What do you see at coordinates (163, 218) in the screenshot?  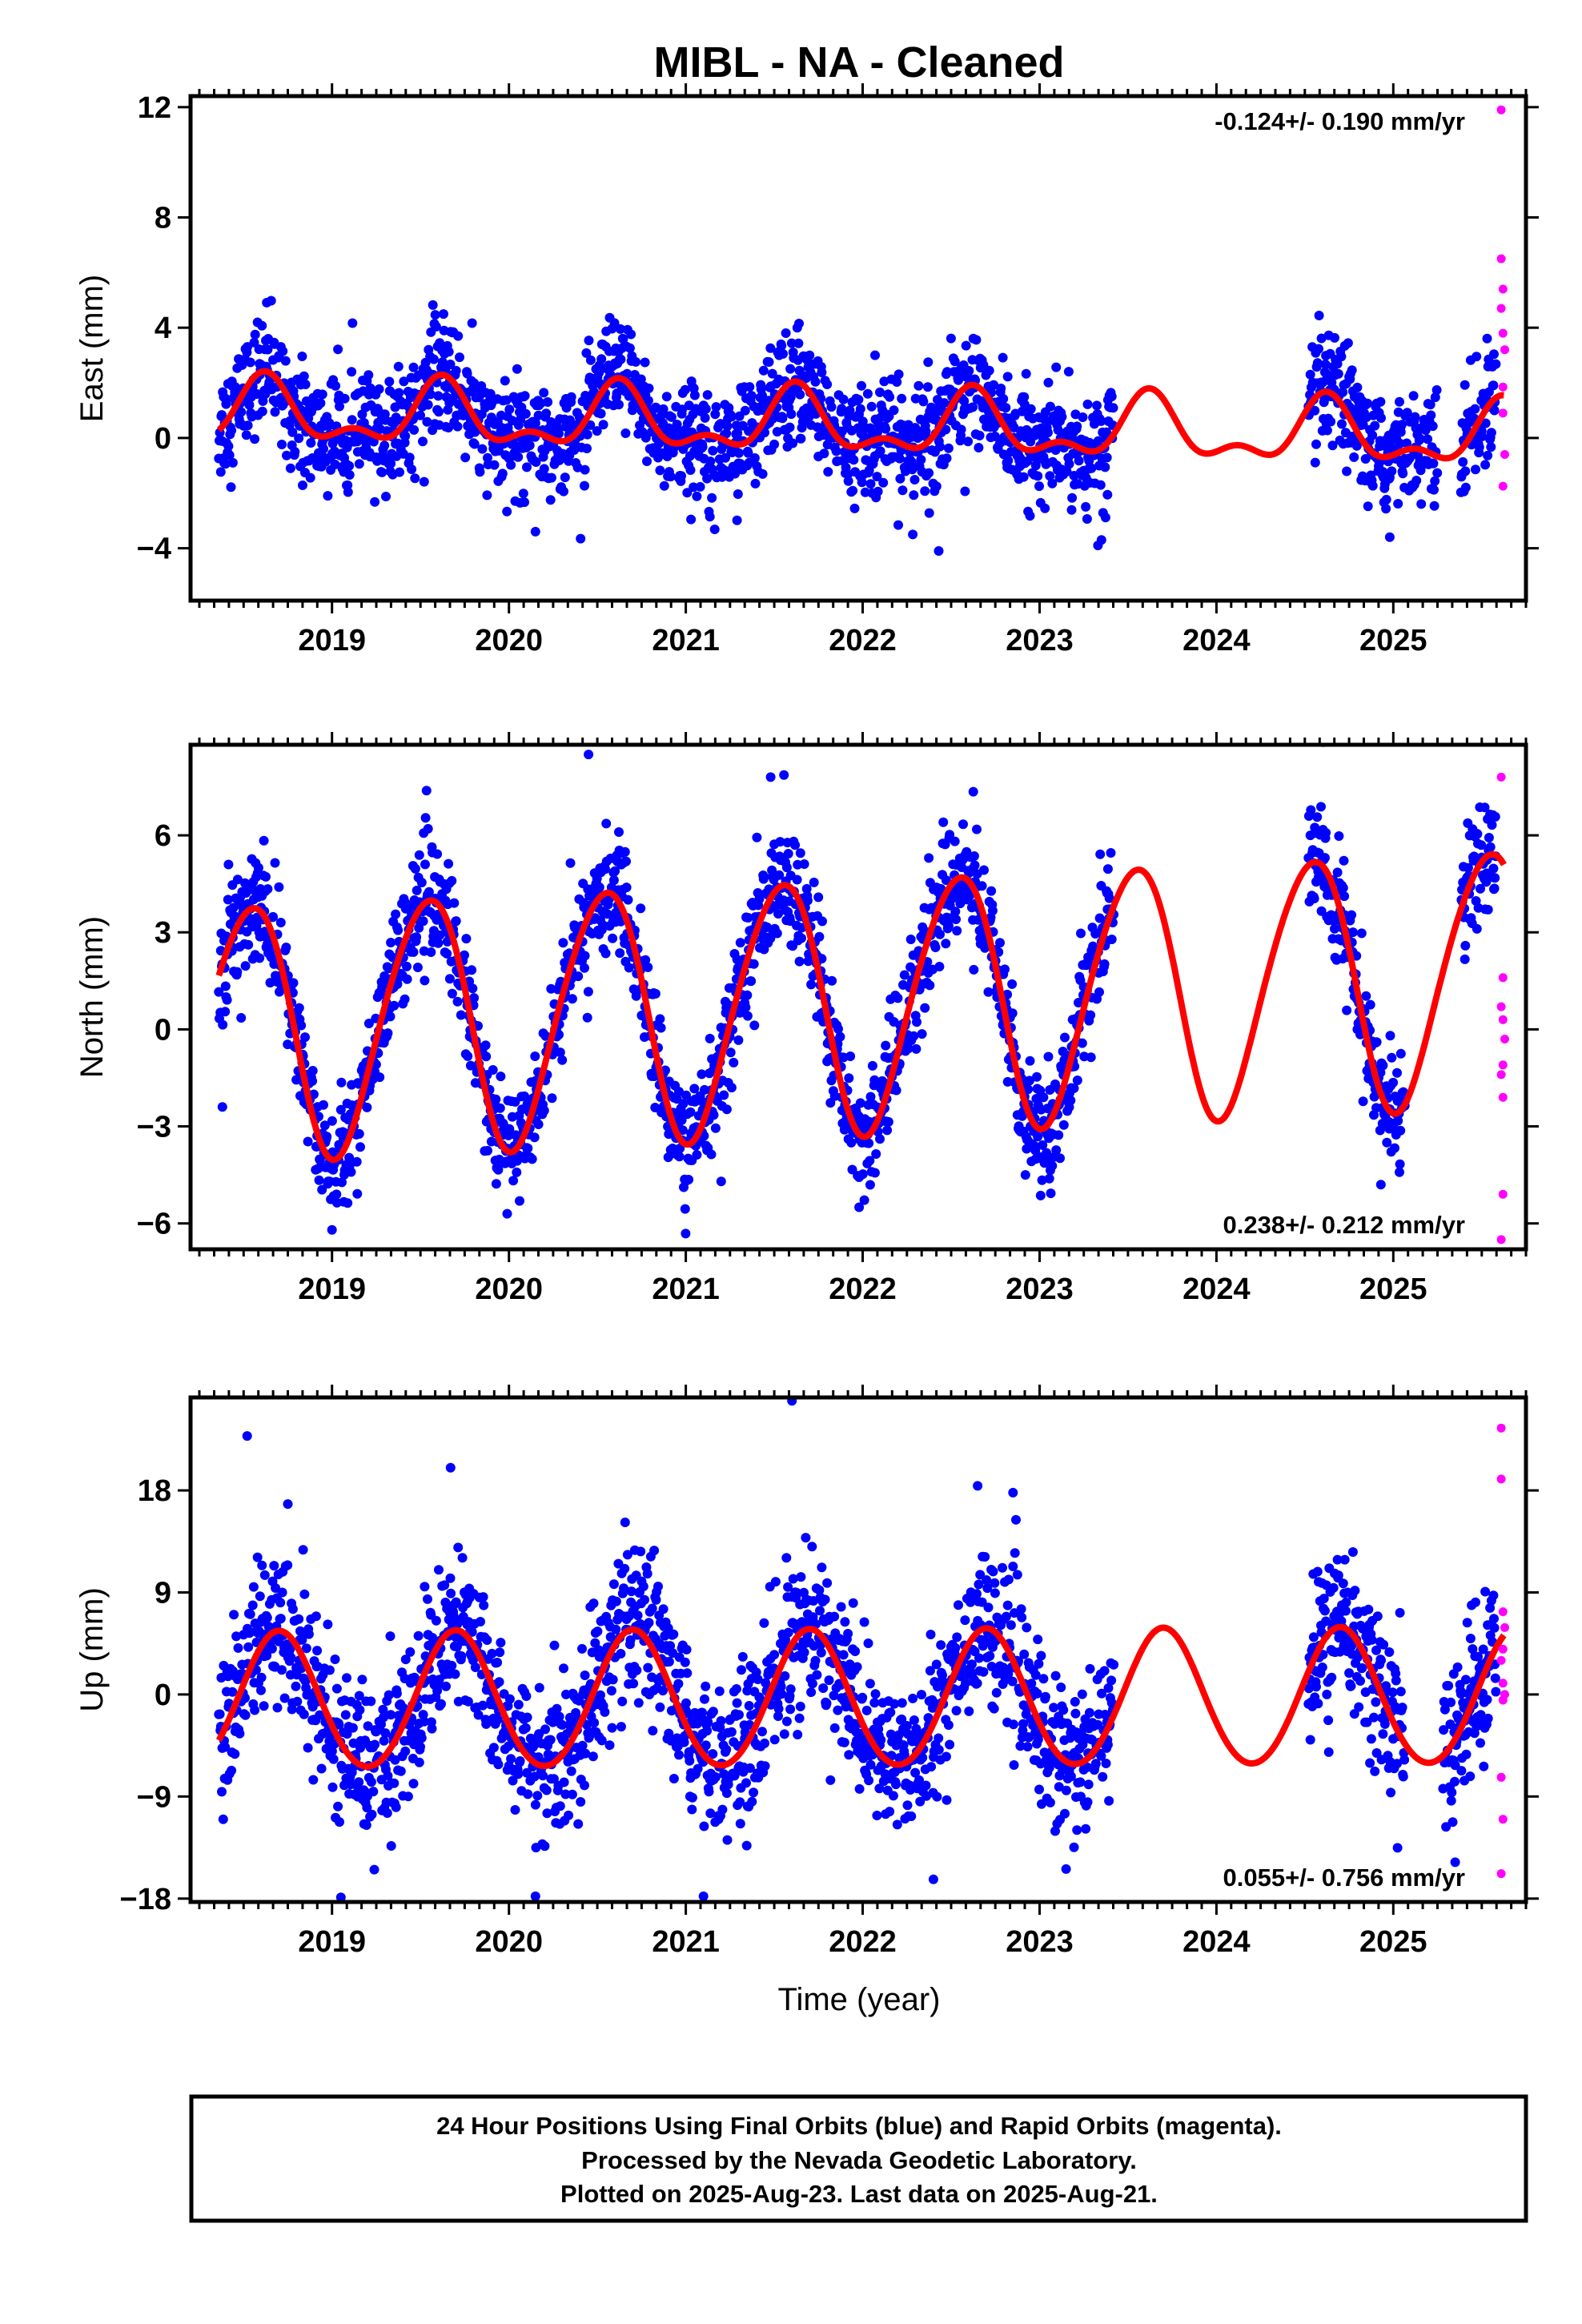 I see `east-y-tick-label: 8` at bounding box center [163, 218].